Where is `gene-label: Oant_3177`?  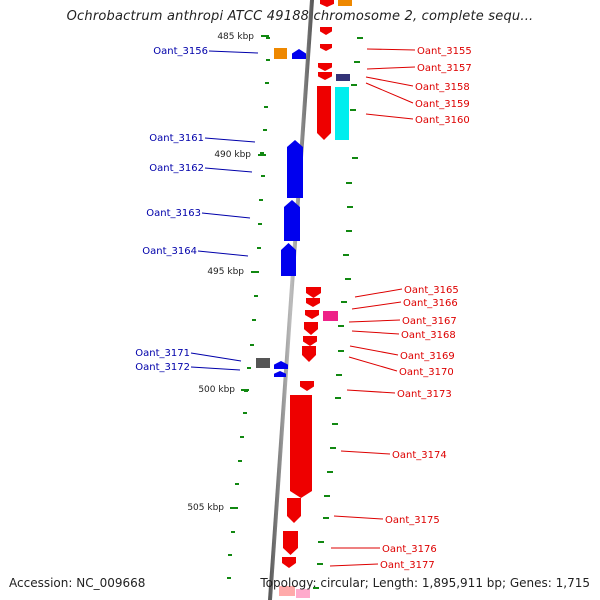 gene-label: Oant_3177 is located at coordinates (407, 565).